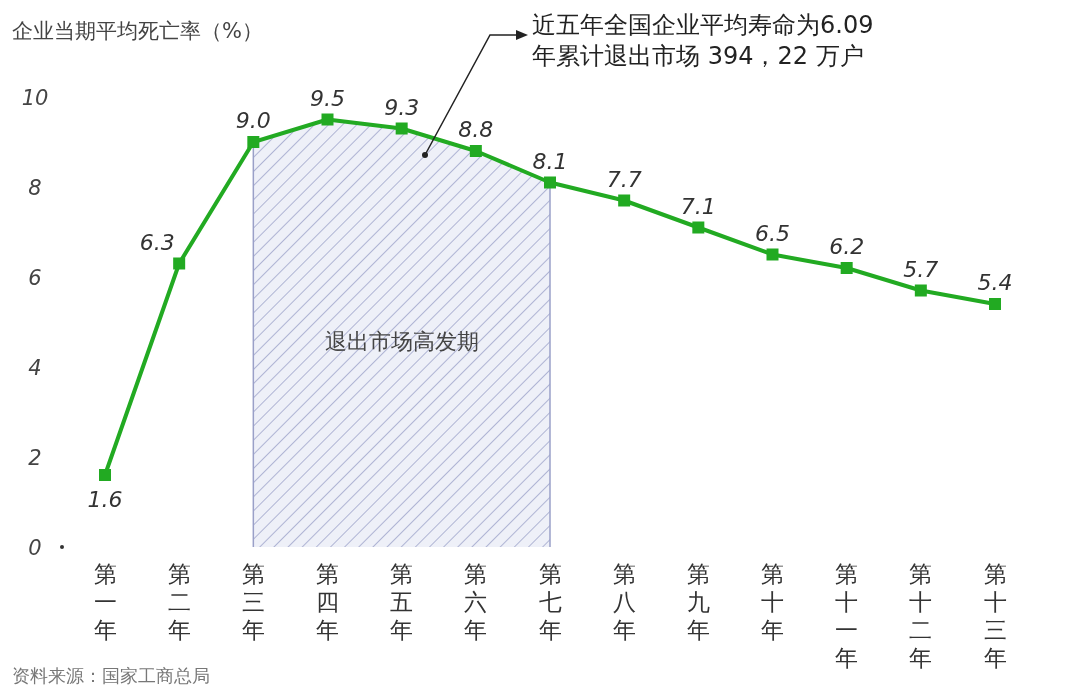  What do you see at coordinates (105, 602) in the screenshot?
I see `x-tick-label: 第一年` at bounding box center [105, 602].